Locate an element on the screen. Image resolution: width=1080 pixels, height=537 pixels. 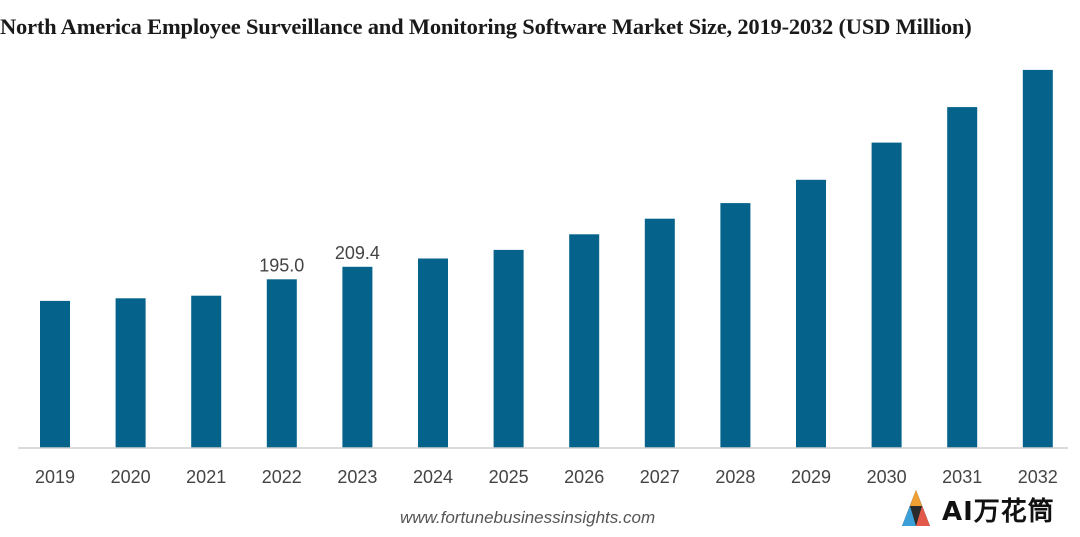
bar-2032 is located at coordinates (1037, 259).